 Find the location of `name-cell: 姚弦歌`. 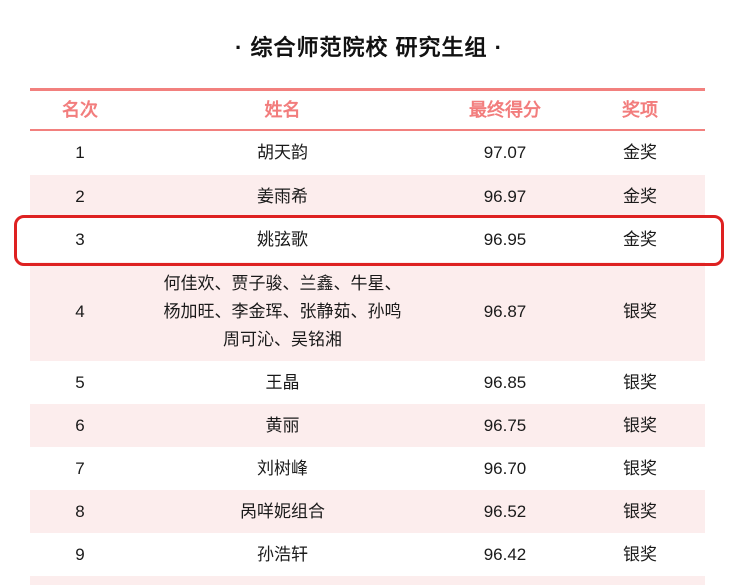

name-cell: 姚弦歌 is located at coordinates (282, 239).